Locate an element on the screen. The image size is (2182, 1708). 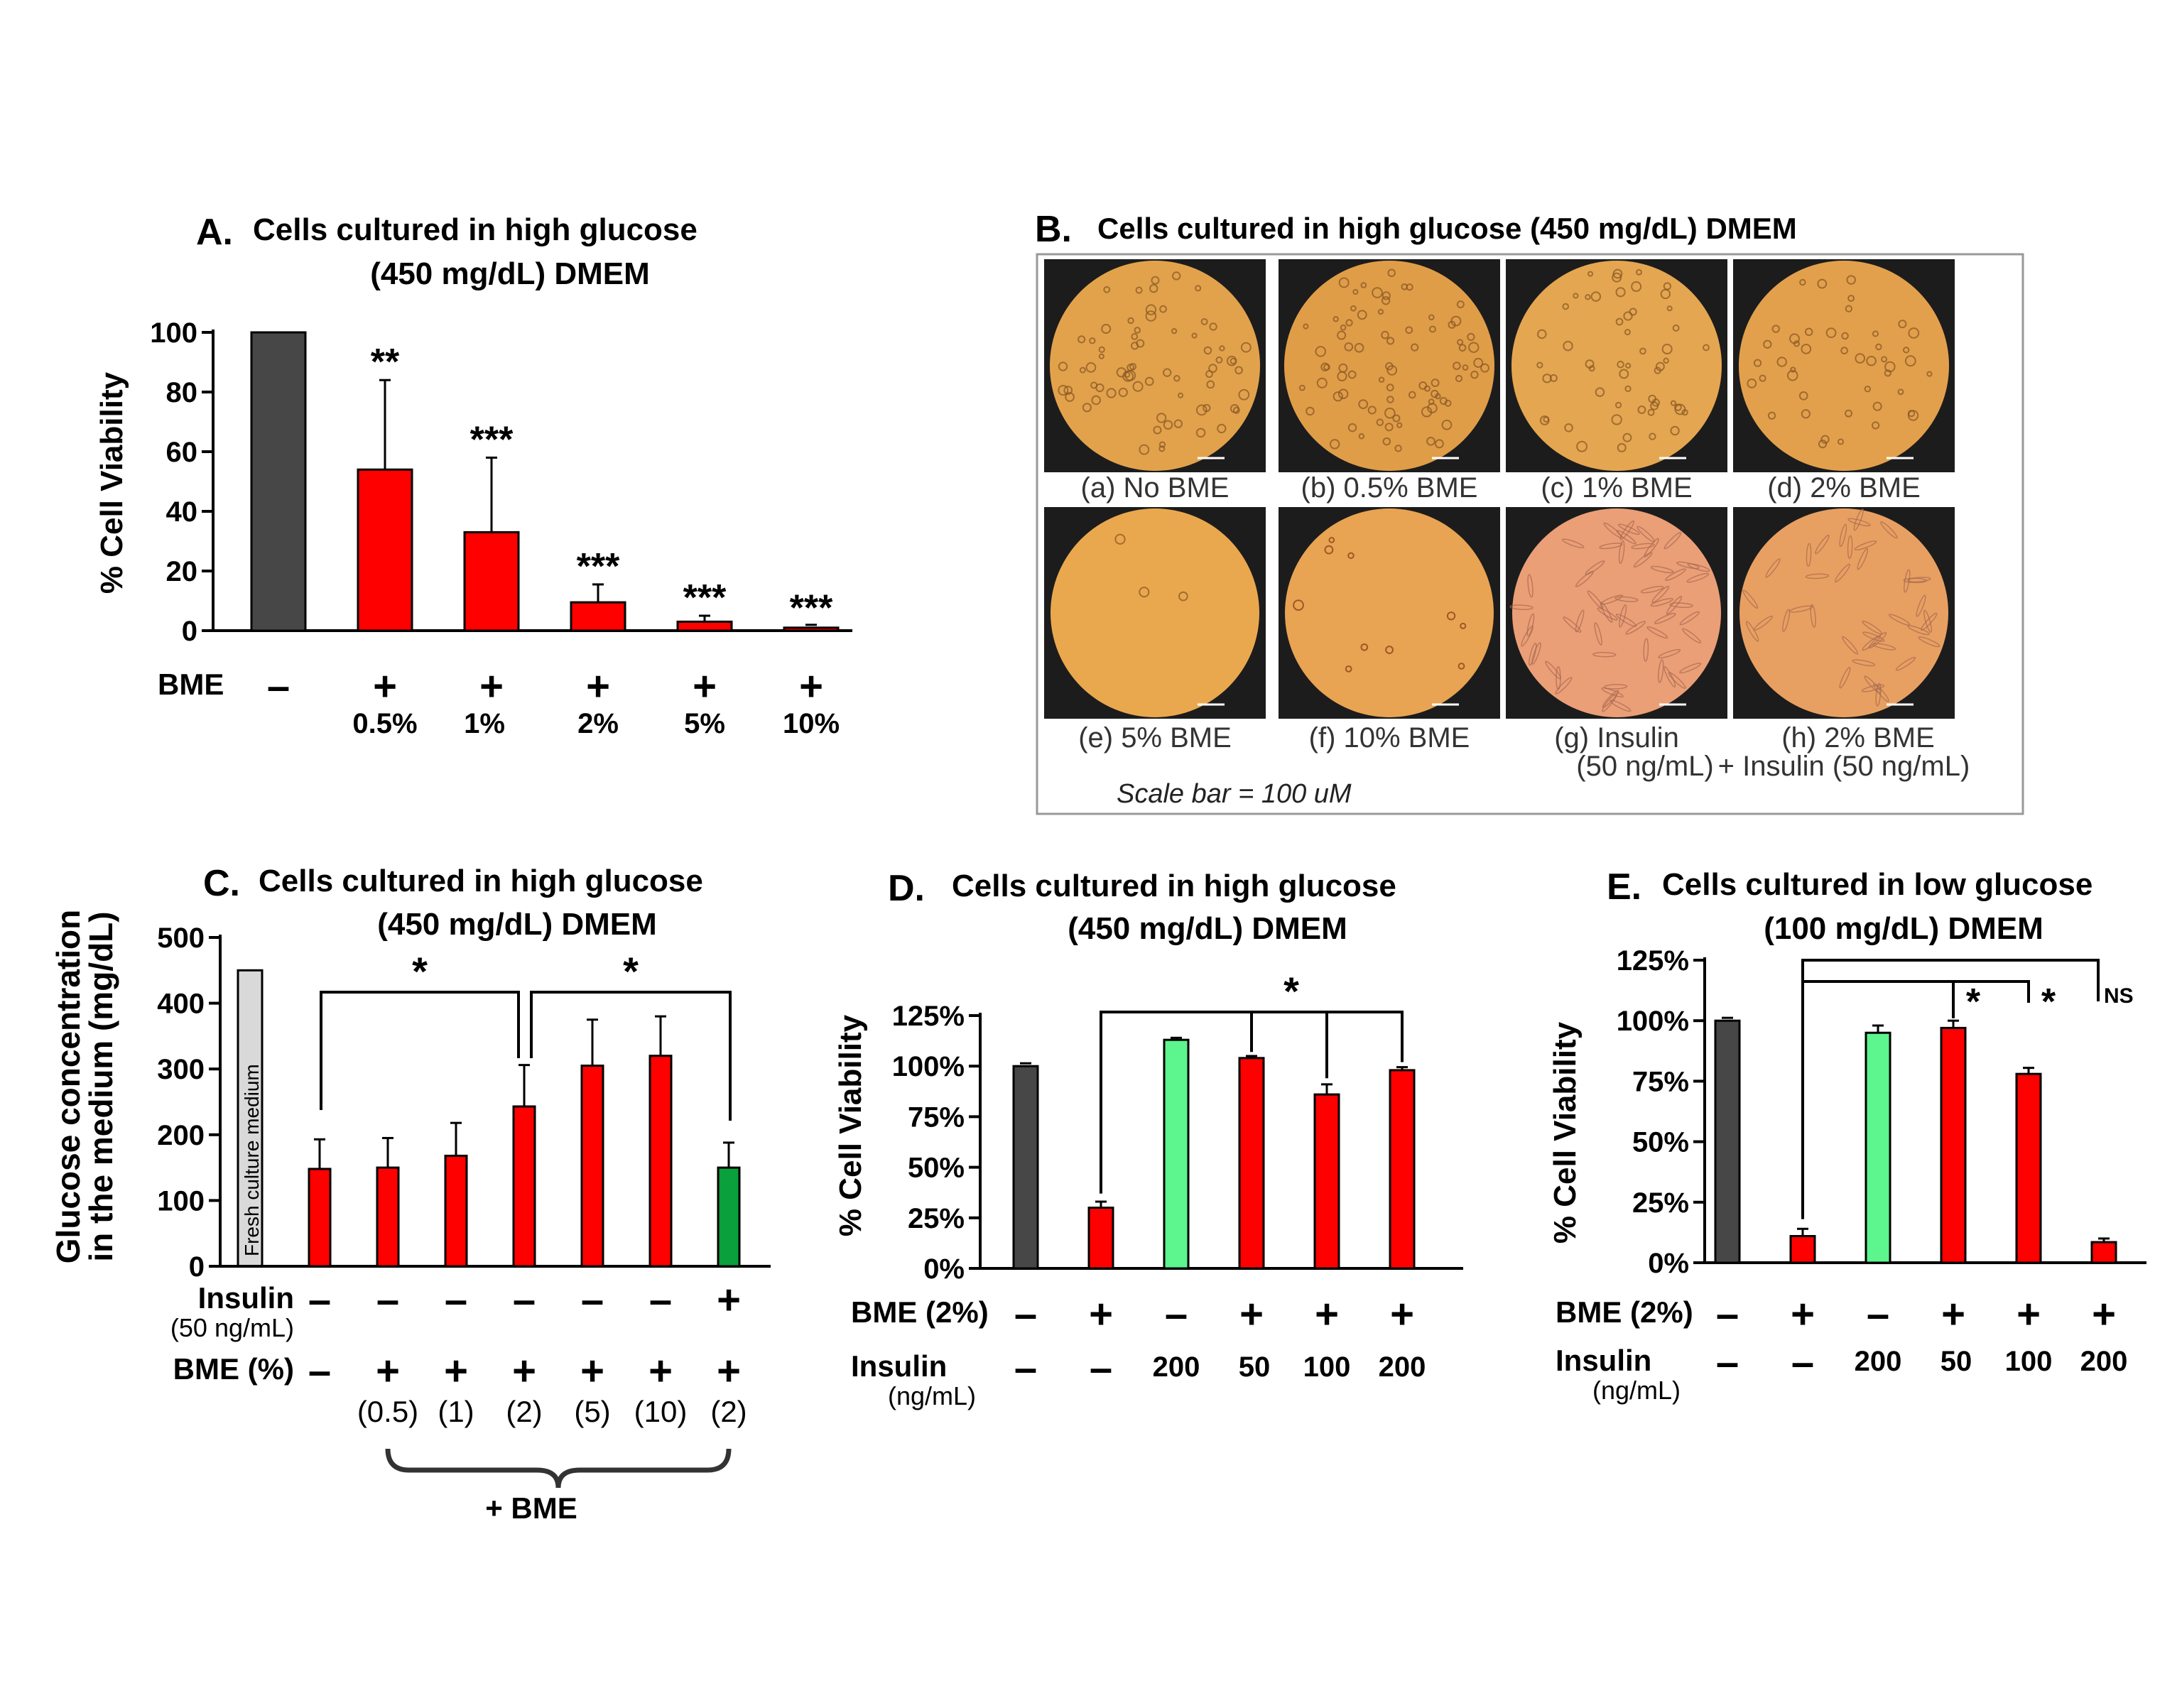
micrograph-label: (f) 10% BME is located at coordinates (1389, 738).